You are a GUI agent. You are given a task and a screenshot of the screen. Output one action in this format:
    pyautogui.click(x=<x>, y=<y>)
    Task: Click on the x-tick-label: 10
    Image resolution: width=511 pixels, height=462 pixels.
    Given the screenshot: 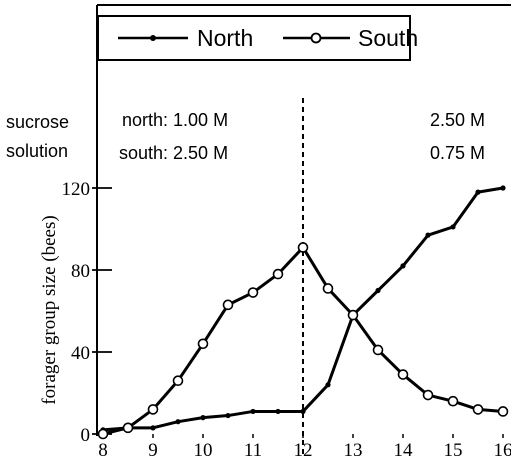 What is the action you would take?
    pyautogui.click(x=203, y=450)
    